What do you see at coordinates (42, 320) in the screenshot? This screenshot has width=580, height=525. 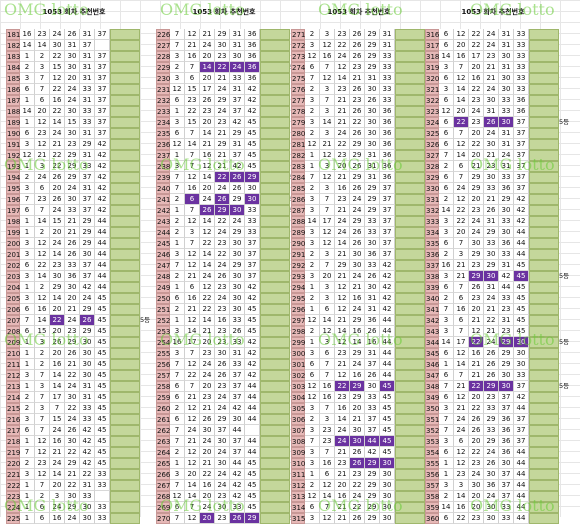 I see `number-cell: 14` at bounding box center [42, 320].